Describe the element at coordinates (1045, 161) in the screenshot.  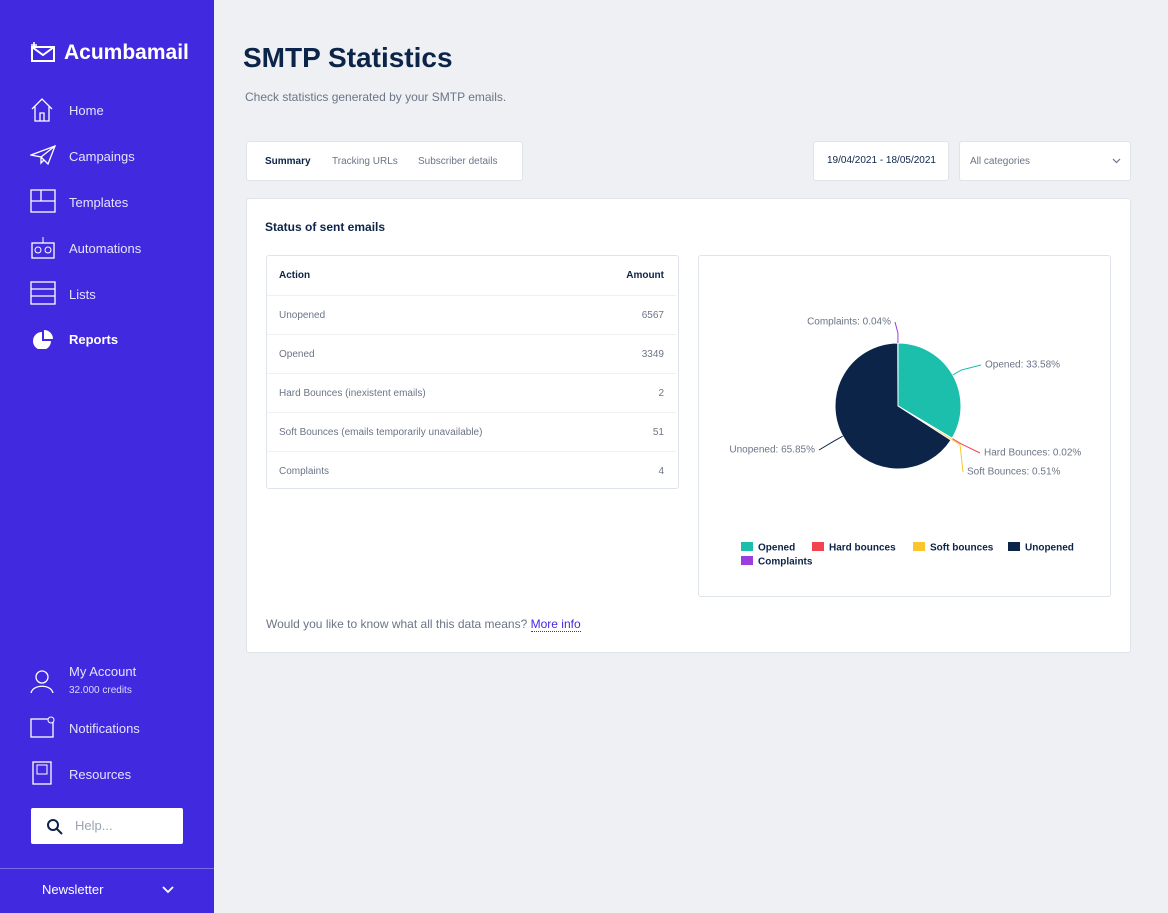
I see `category-select: All categories` at that location.